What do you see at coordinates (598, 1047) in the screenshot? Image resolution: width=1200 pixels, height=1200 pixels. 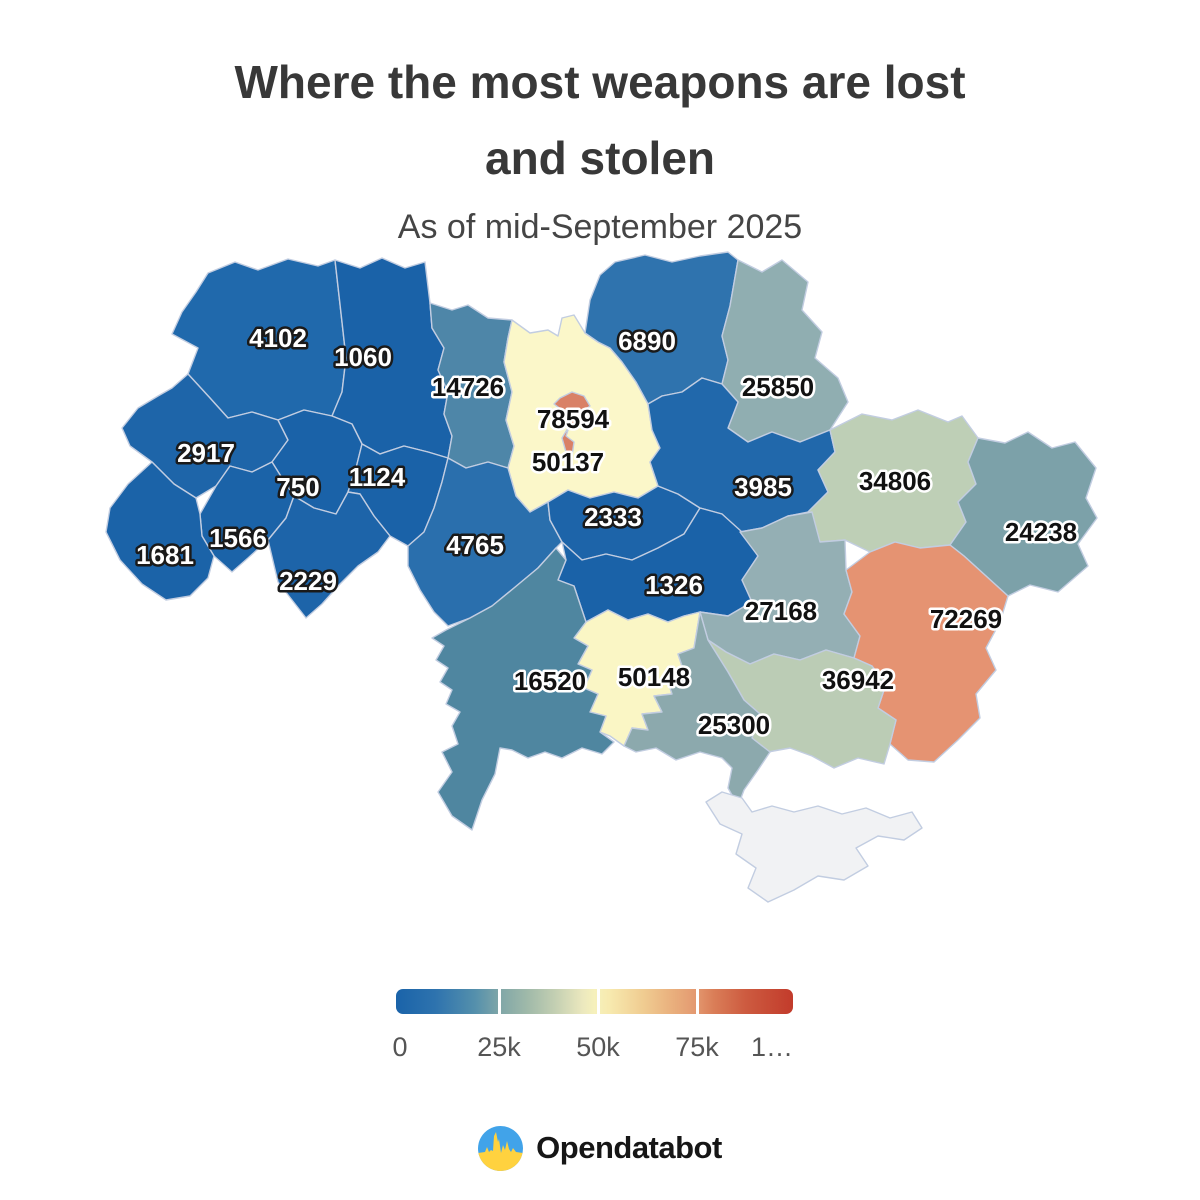 I see `legend-tick-50k: 50k` at bounding box center [598, 1047].